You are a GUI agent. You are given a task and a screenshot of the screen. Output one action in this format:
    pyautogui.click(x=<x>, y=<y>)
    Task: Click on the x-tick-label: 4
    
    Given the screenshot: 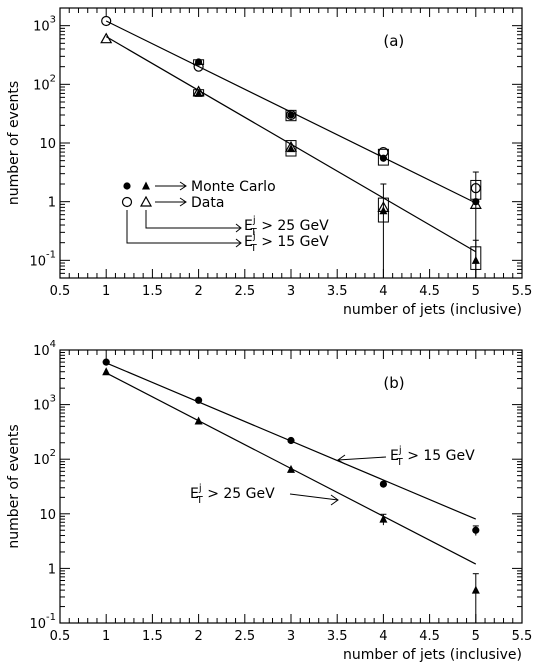 What is the action you would take?
    pyautogui.click(x=383, y=291)
    